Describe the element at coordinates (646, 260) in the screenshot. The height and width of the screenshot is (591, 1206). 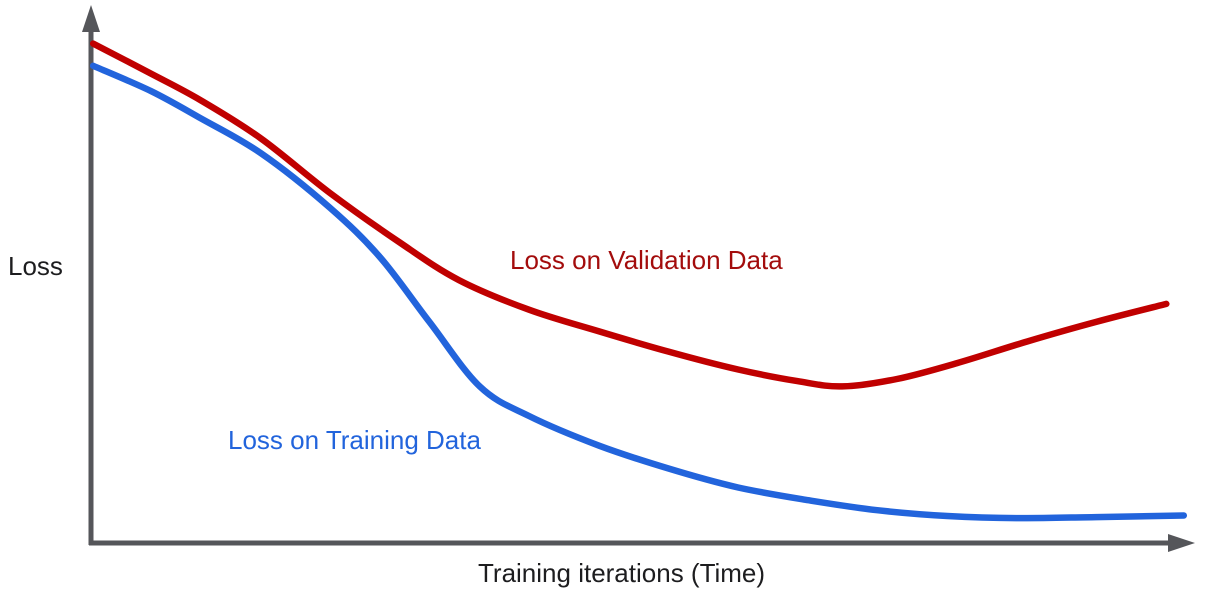
I see `validation-series-label: Loss on Validation Data` at that location.